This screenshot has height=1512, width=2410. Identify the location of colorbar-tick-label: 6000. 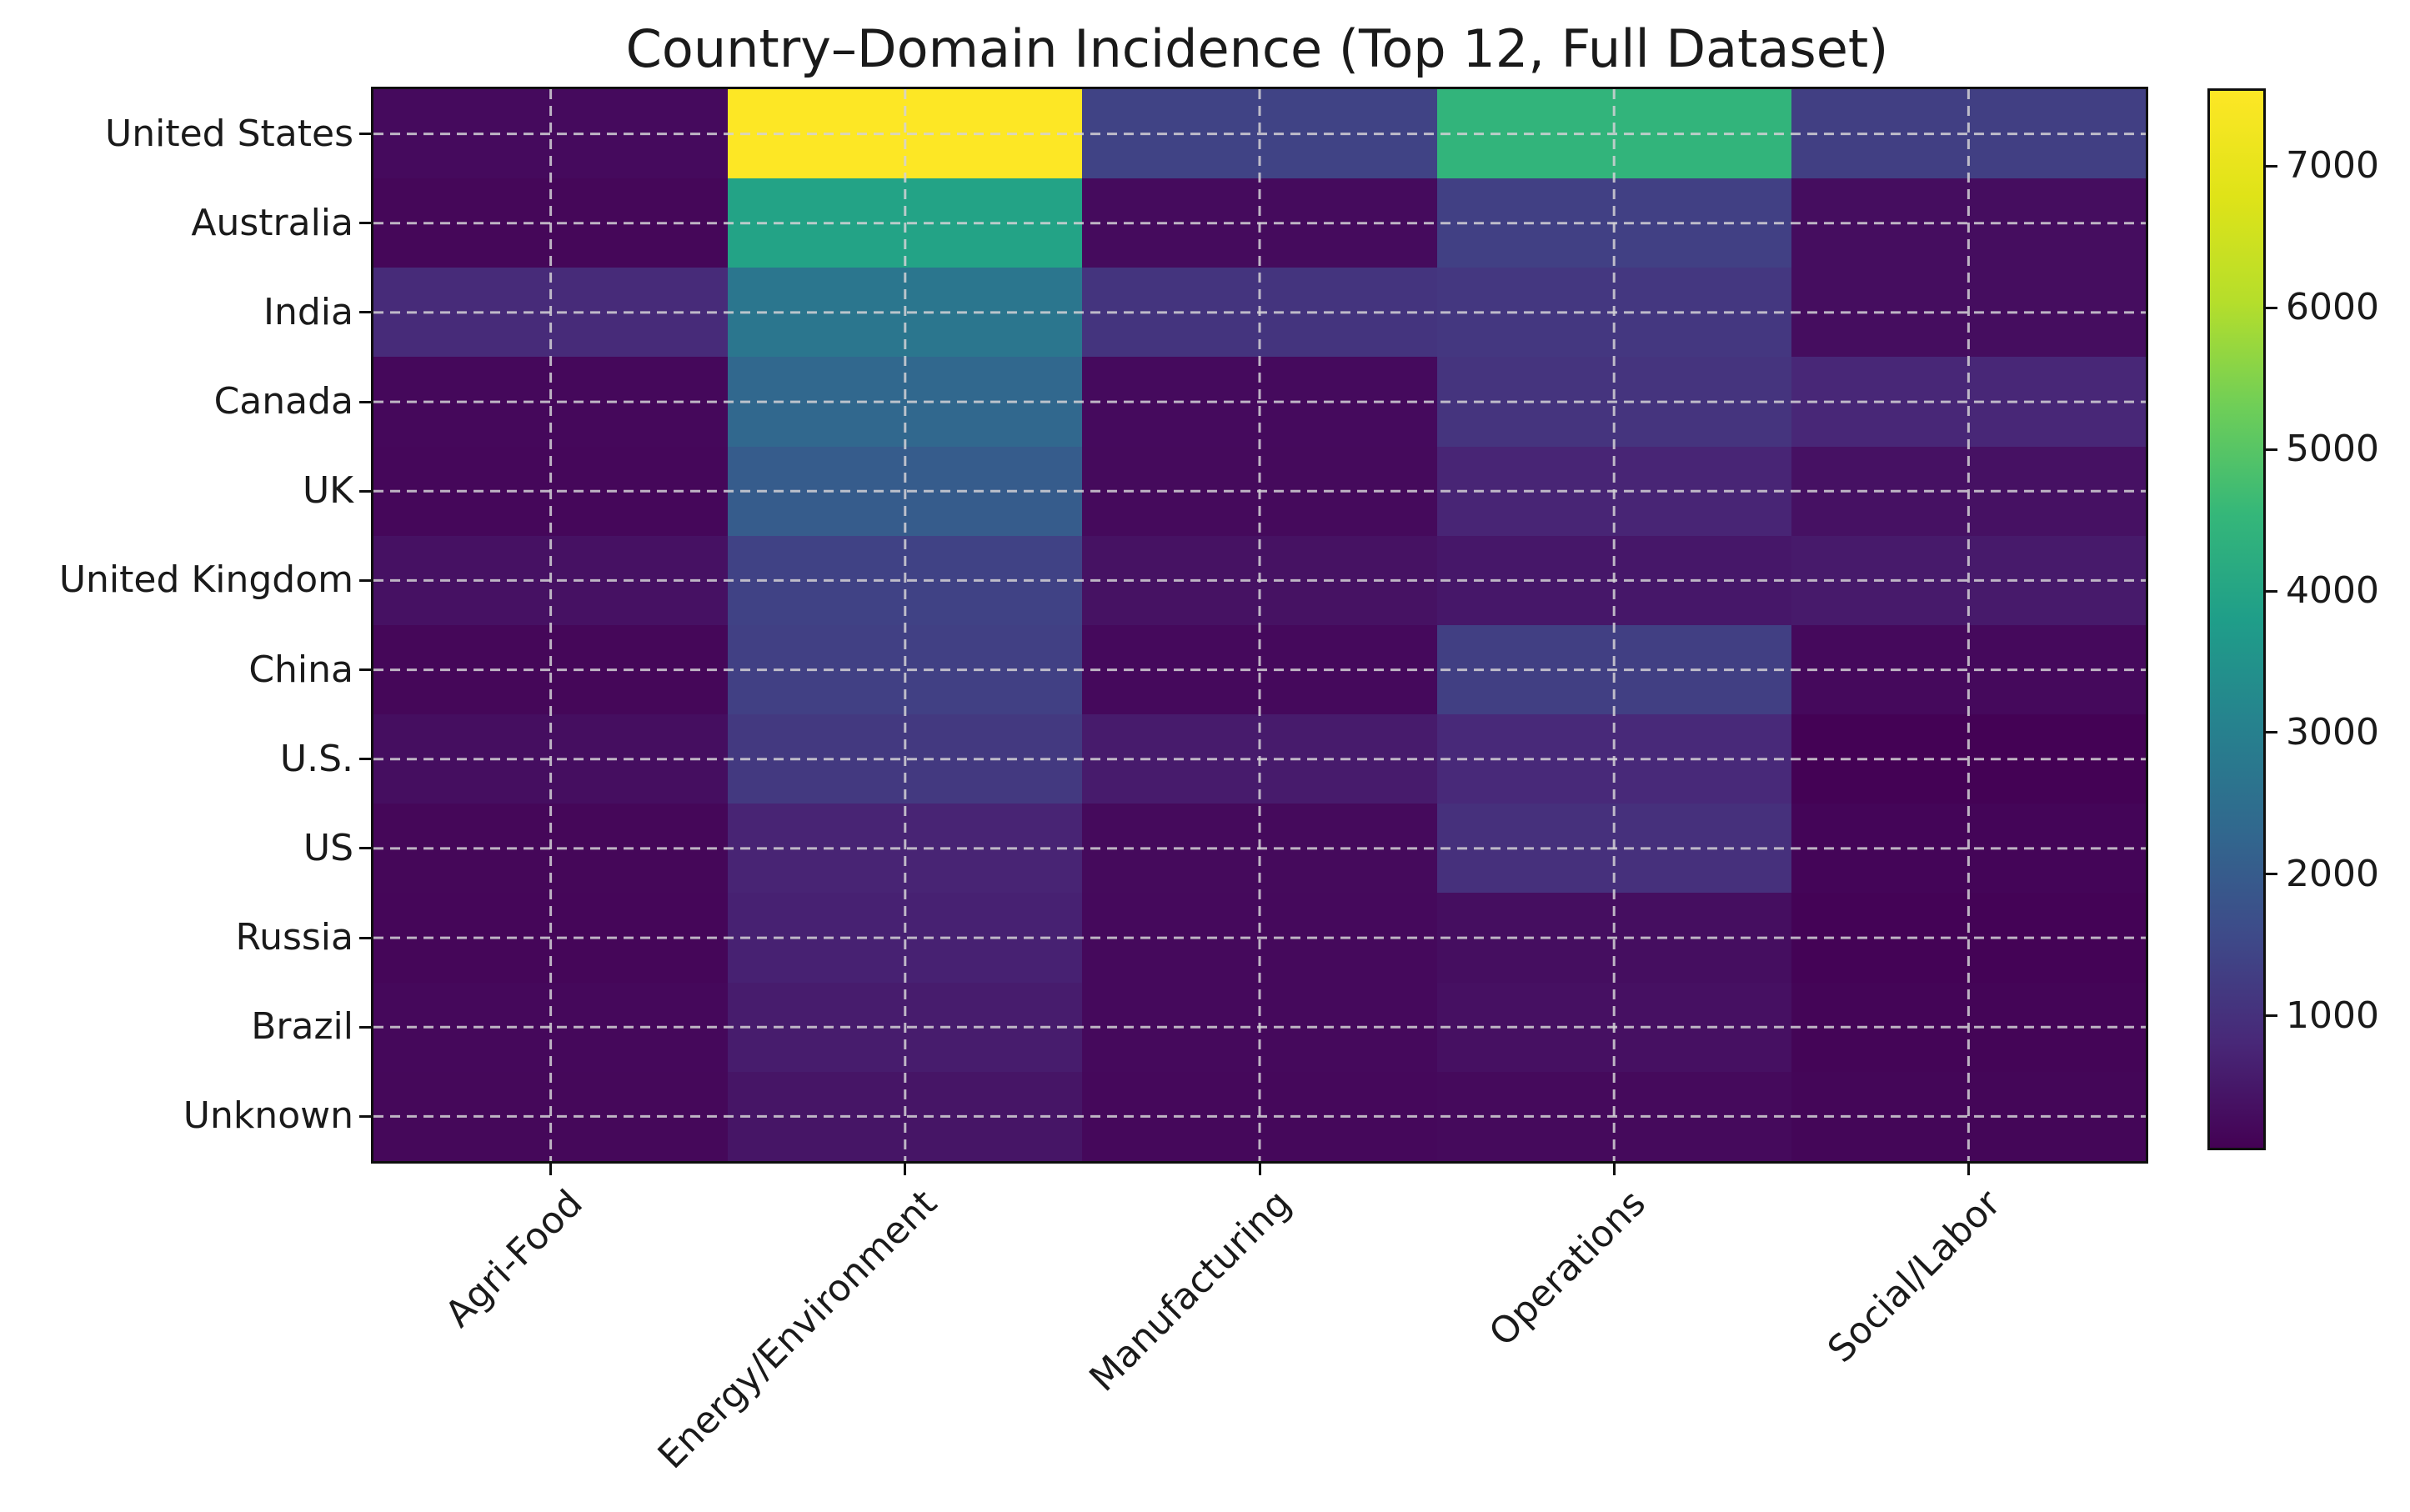
(2332, 307).